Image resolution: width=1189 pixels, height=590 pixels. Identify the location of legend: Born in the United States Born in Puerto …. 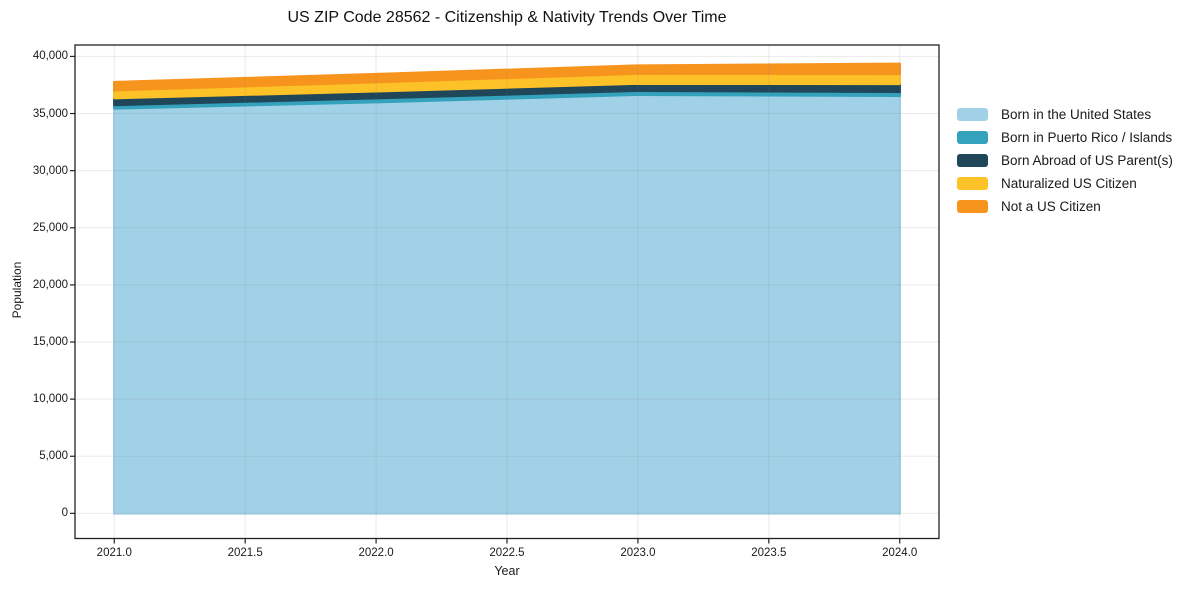
(1065, 160).